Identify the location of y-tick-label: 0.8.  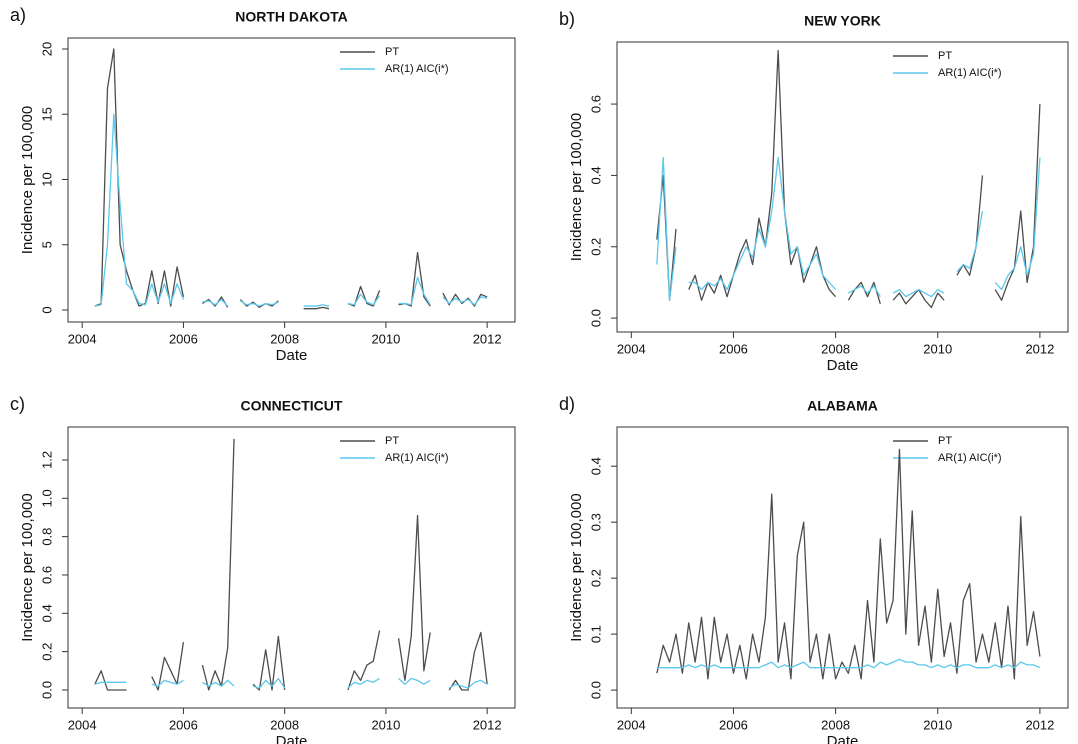
(46, 537).